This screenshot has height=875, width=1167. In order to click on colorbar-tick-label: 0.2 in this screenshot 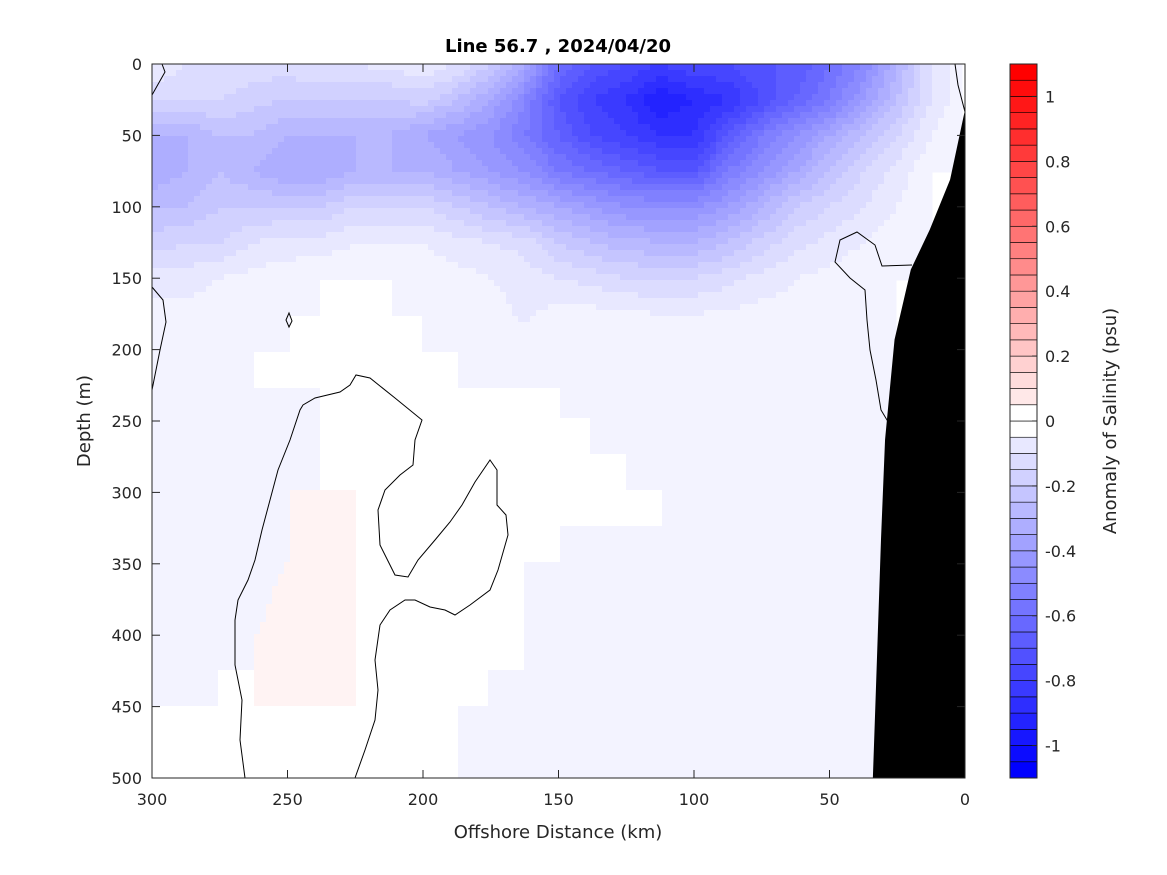, I will do `click(1057, 356)`.